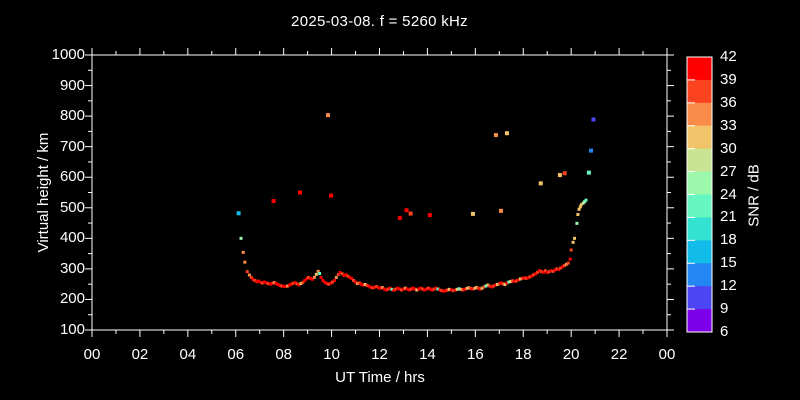 The width and height of the screenshot is (800, 400). Describe the element at coordinates (72, 268) in the screenshot. I see `y-tick-label: 300` at that location.